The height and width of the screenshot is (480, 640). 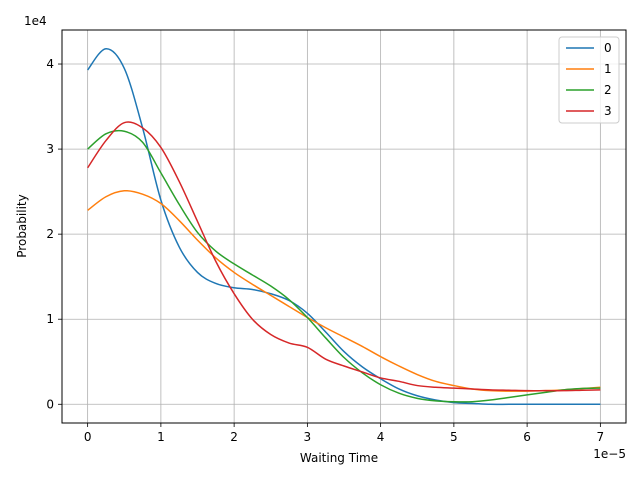 What do you see at coordinates (454, 437) in the screenshot?
I see `x-tick-label: 5` at bounding box center [454, 437].